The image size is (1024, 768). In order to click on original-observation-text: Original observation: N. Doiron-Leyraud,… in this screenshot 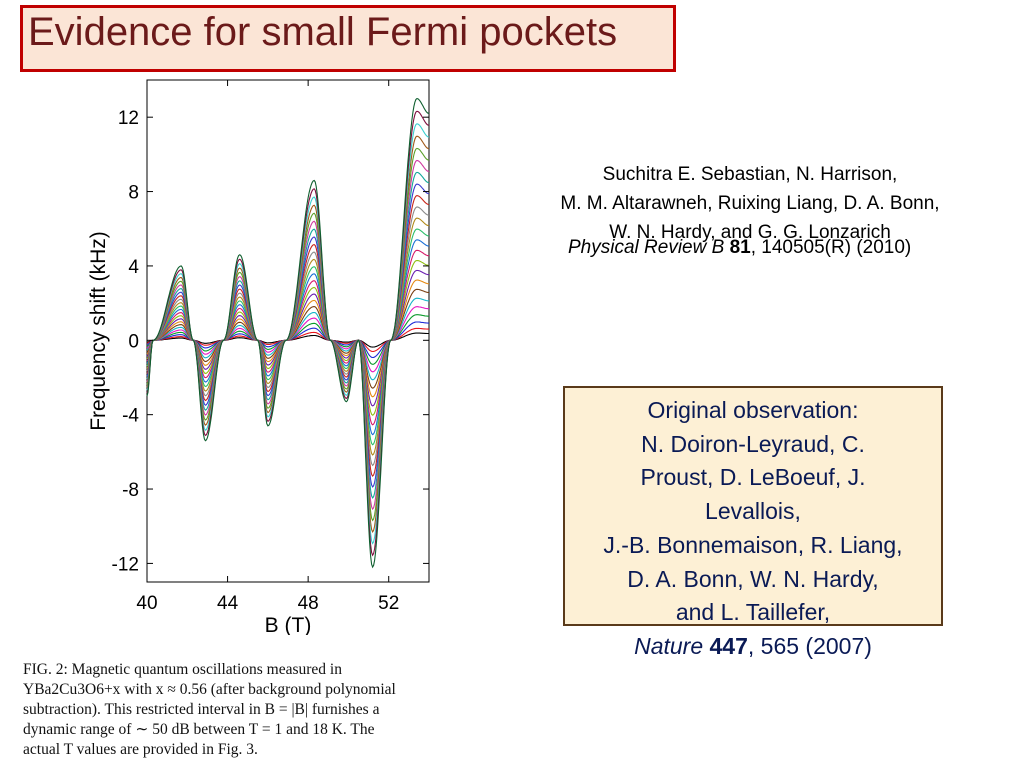, I will do `click(753, 529)`.